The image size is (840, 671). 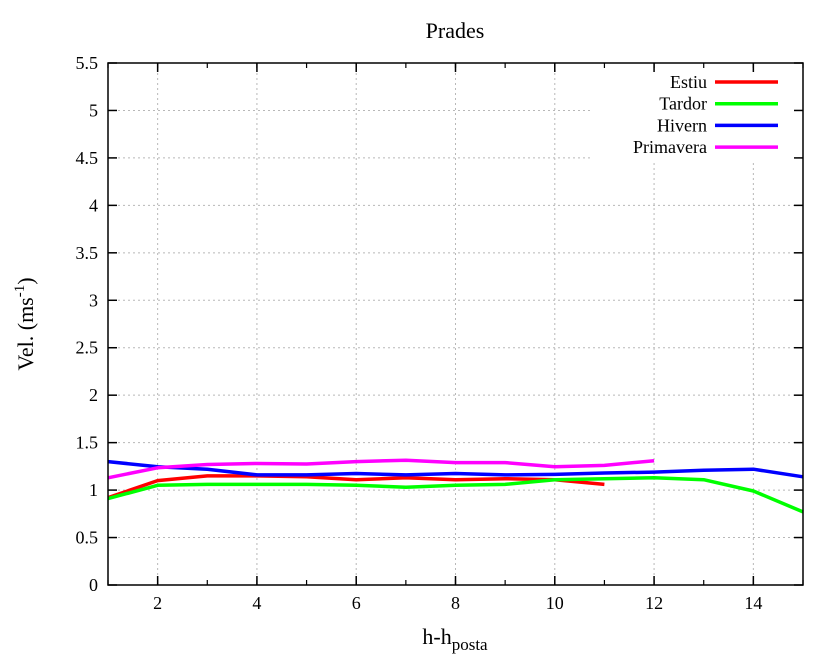 I want to click on x-tick-label: 8, so click(x=455, y=603).